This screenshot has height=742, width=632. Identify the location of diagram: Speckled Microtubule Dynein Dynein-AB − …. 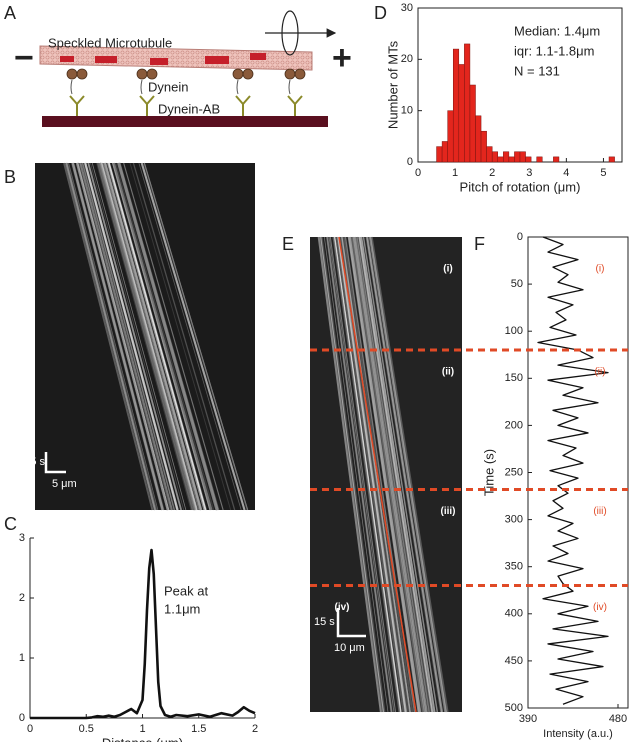
(183, 68).